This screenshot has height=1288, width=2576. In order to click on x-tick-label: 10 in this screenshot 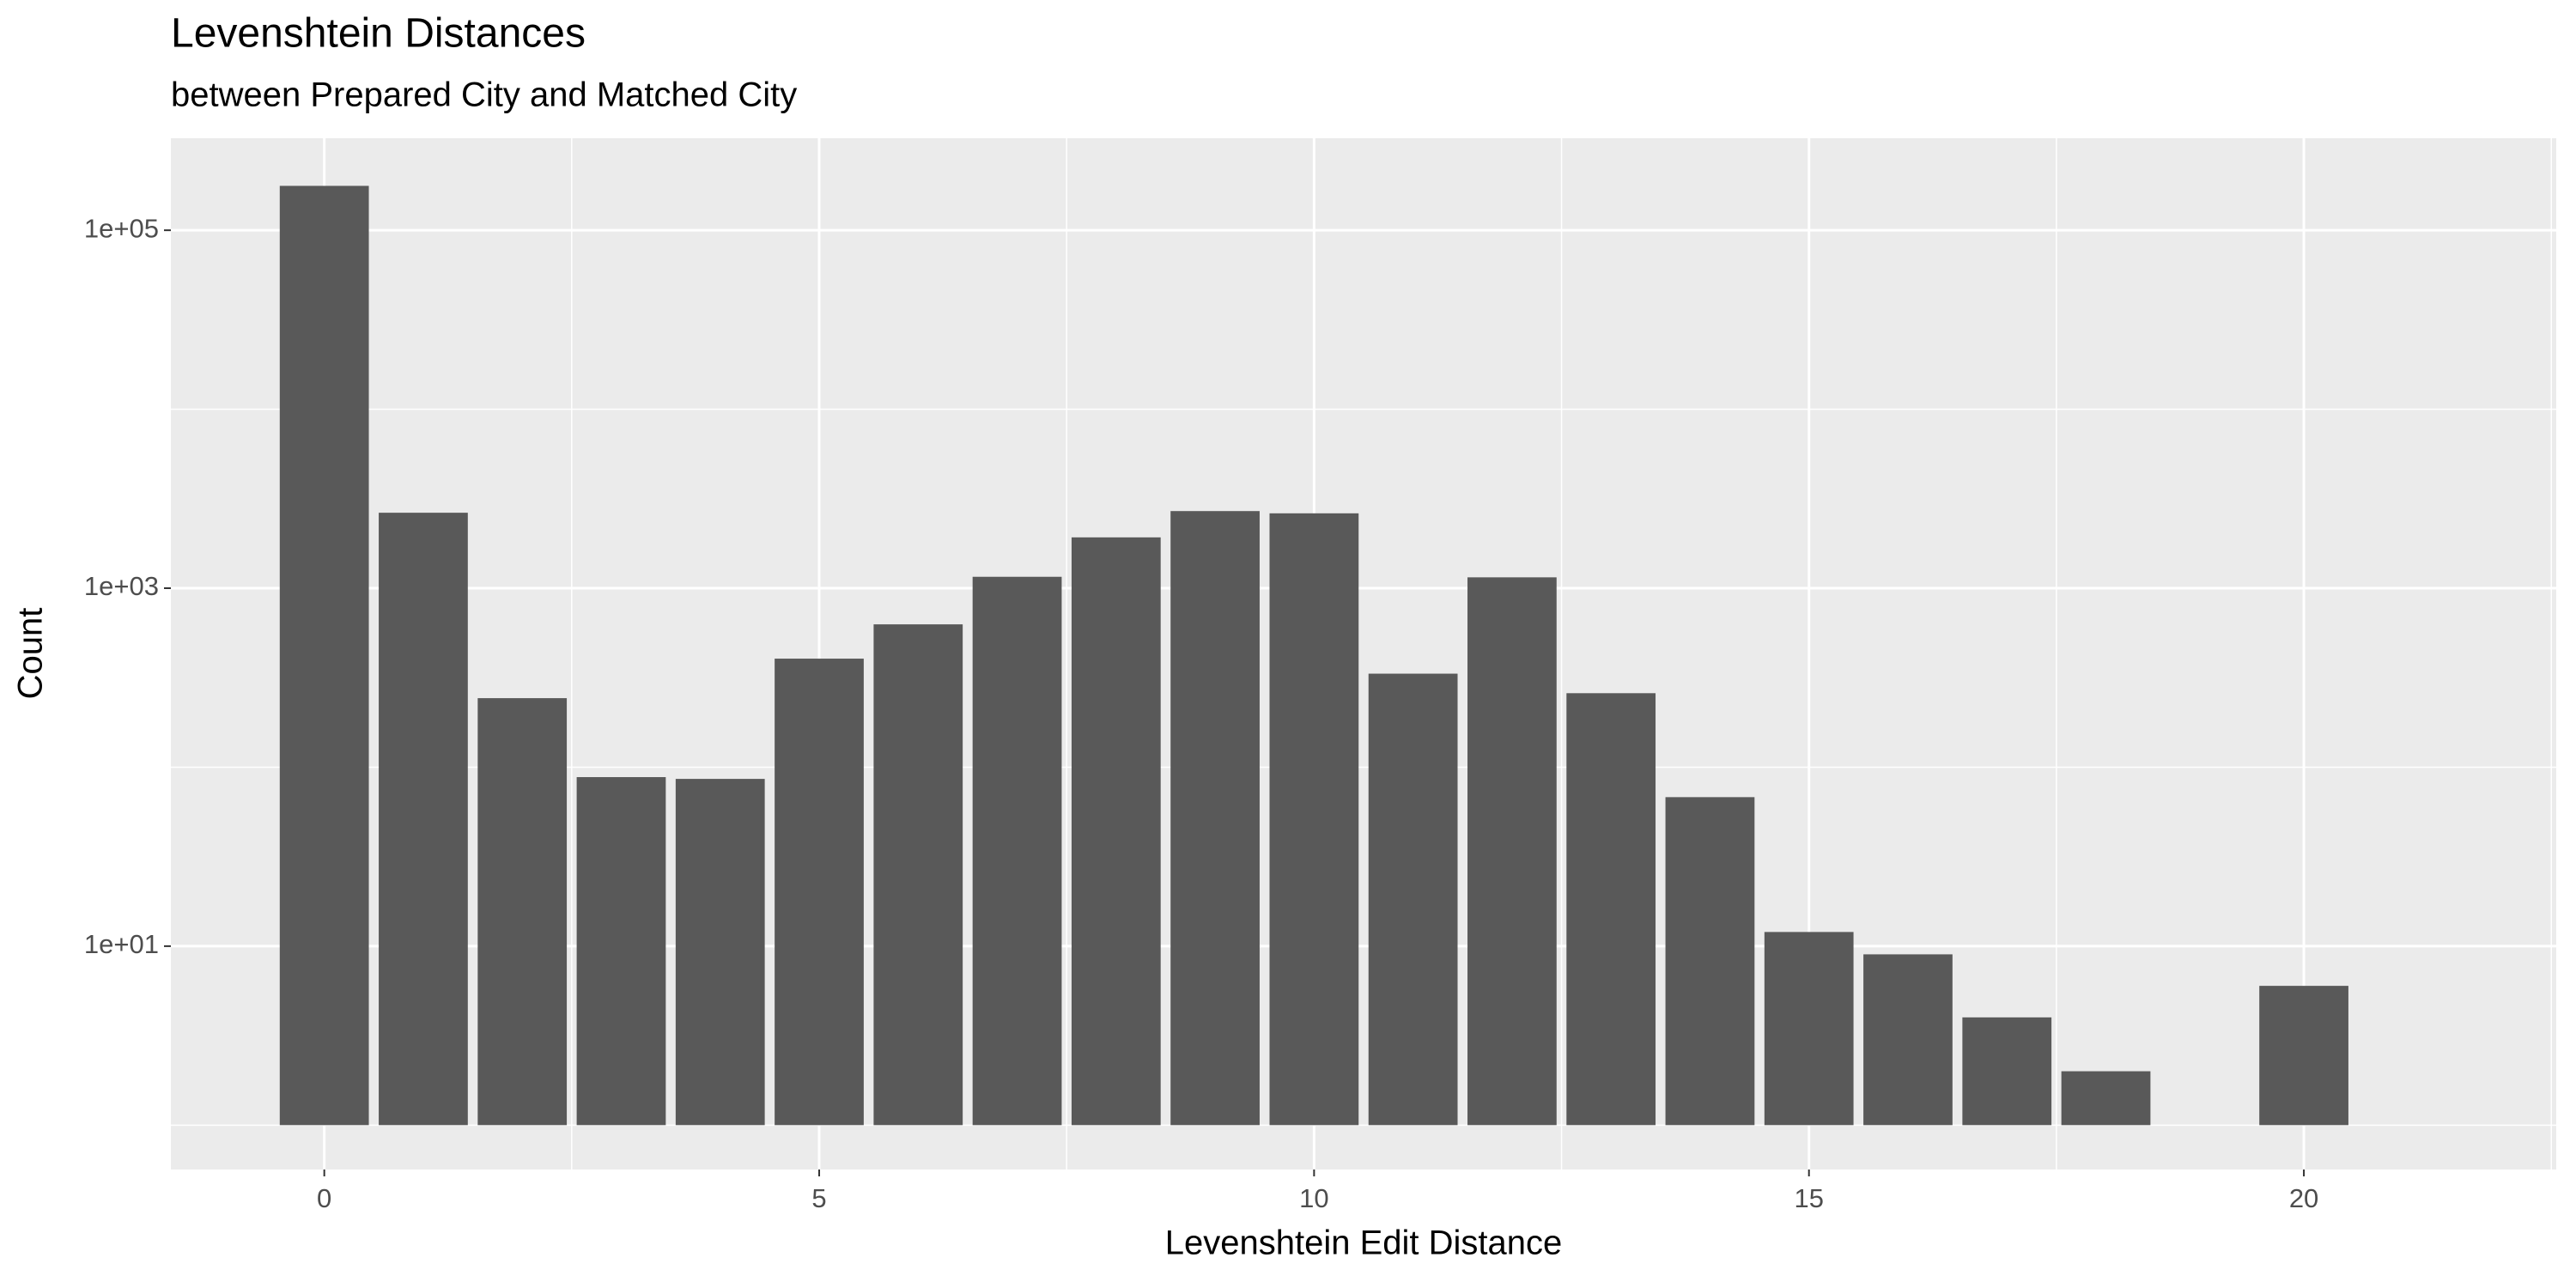, I will do `click(1313, 1198)`.